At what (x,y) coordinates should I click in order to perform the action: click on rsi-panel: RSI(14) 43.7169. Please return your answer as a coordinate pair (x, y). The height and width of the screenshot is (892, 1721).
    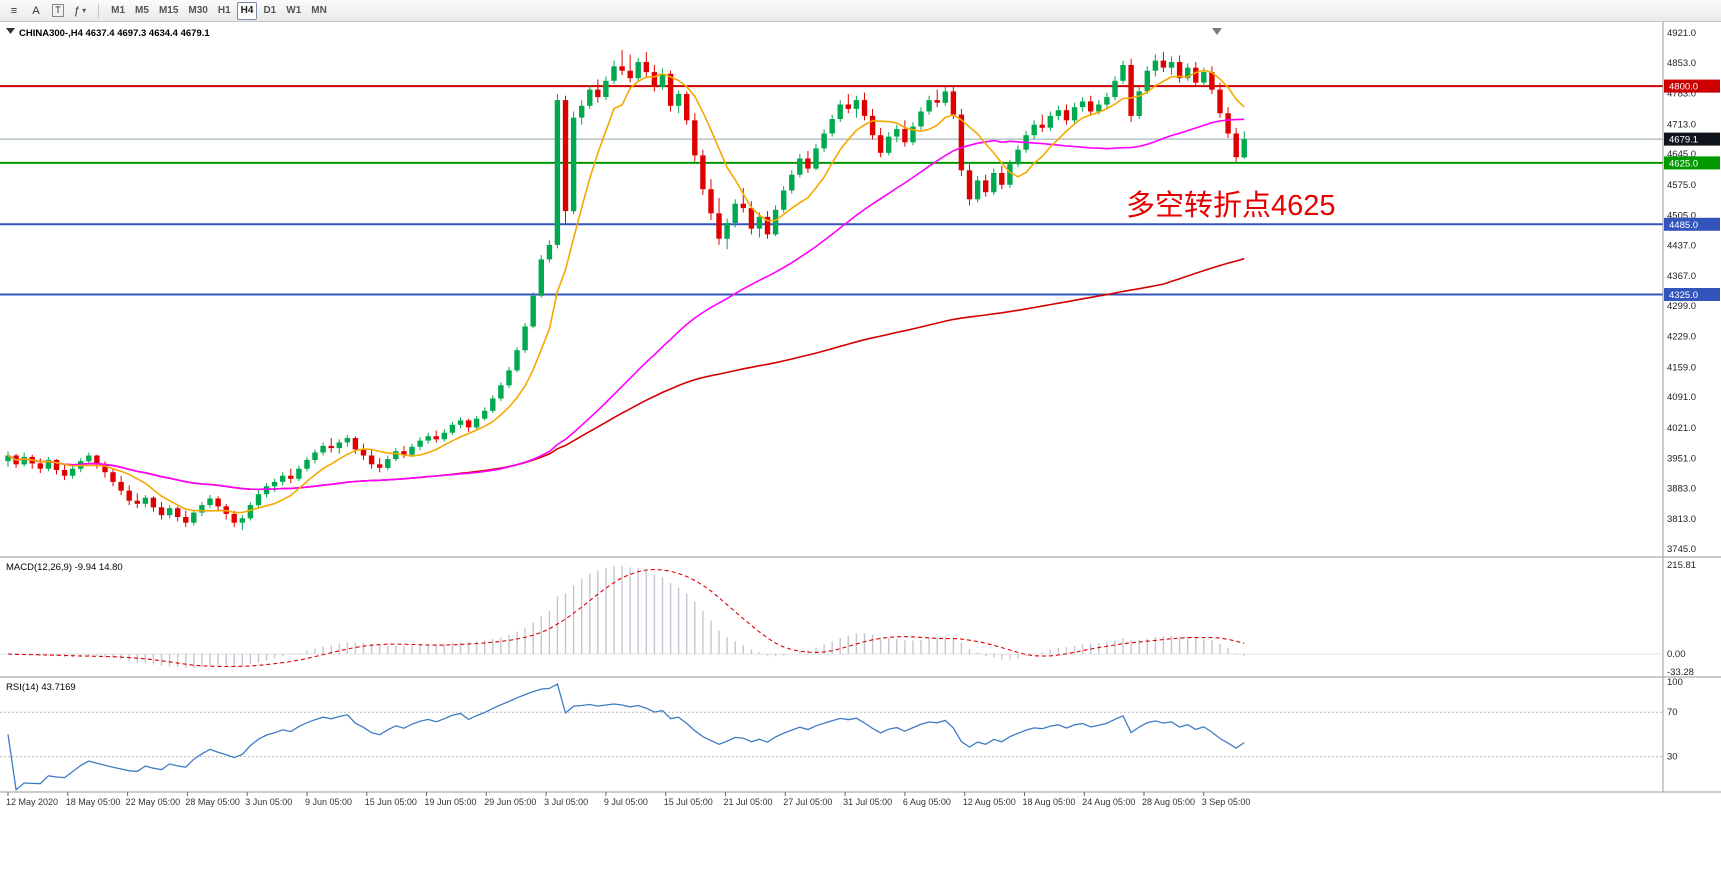
    Looking at the image, I should click on (831, 737).